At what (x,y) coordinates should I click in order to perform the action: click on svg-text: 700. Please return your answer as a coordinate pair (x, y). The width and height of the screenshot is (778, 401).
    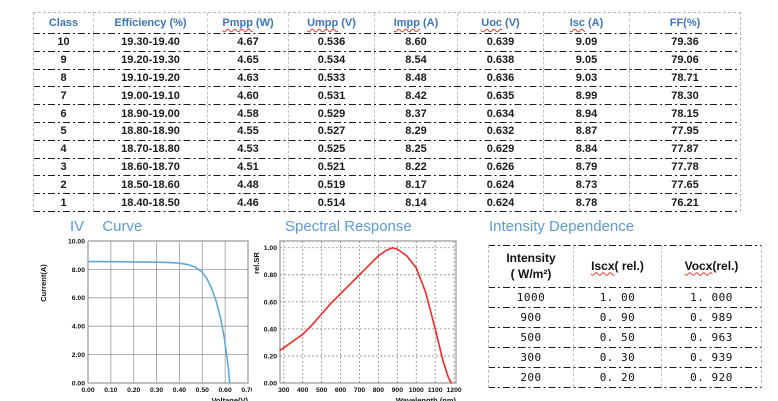
    Looking at the image, I should click on (360, 390).